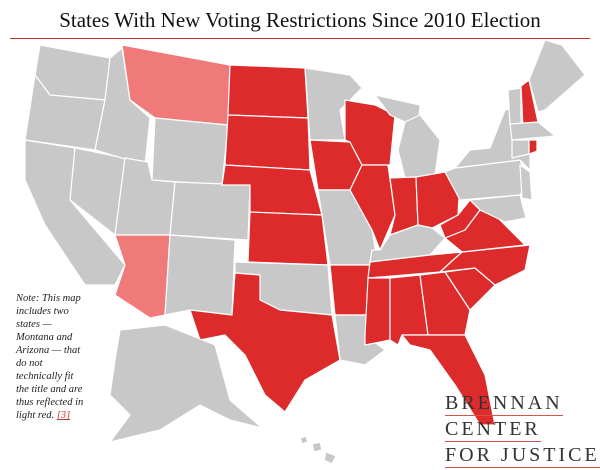 The height and width of the screenshot is (470, 600). I want to click on state-me, so click(557, 76).